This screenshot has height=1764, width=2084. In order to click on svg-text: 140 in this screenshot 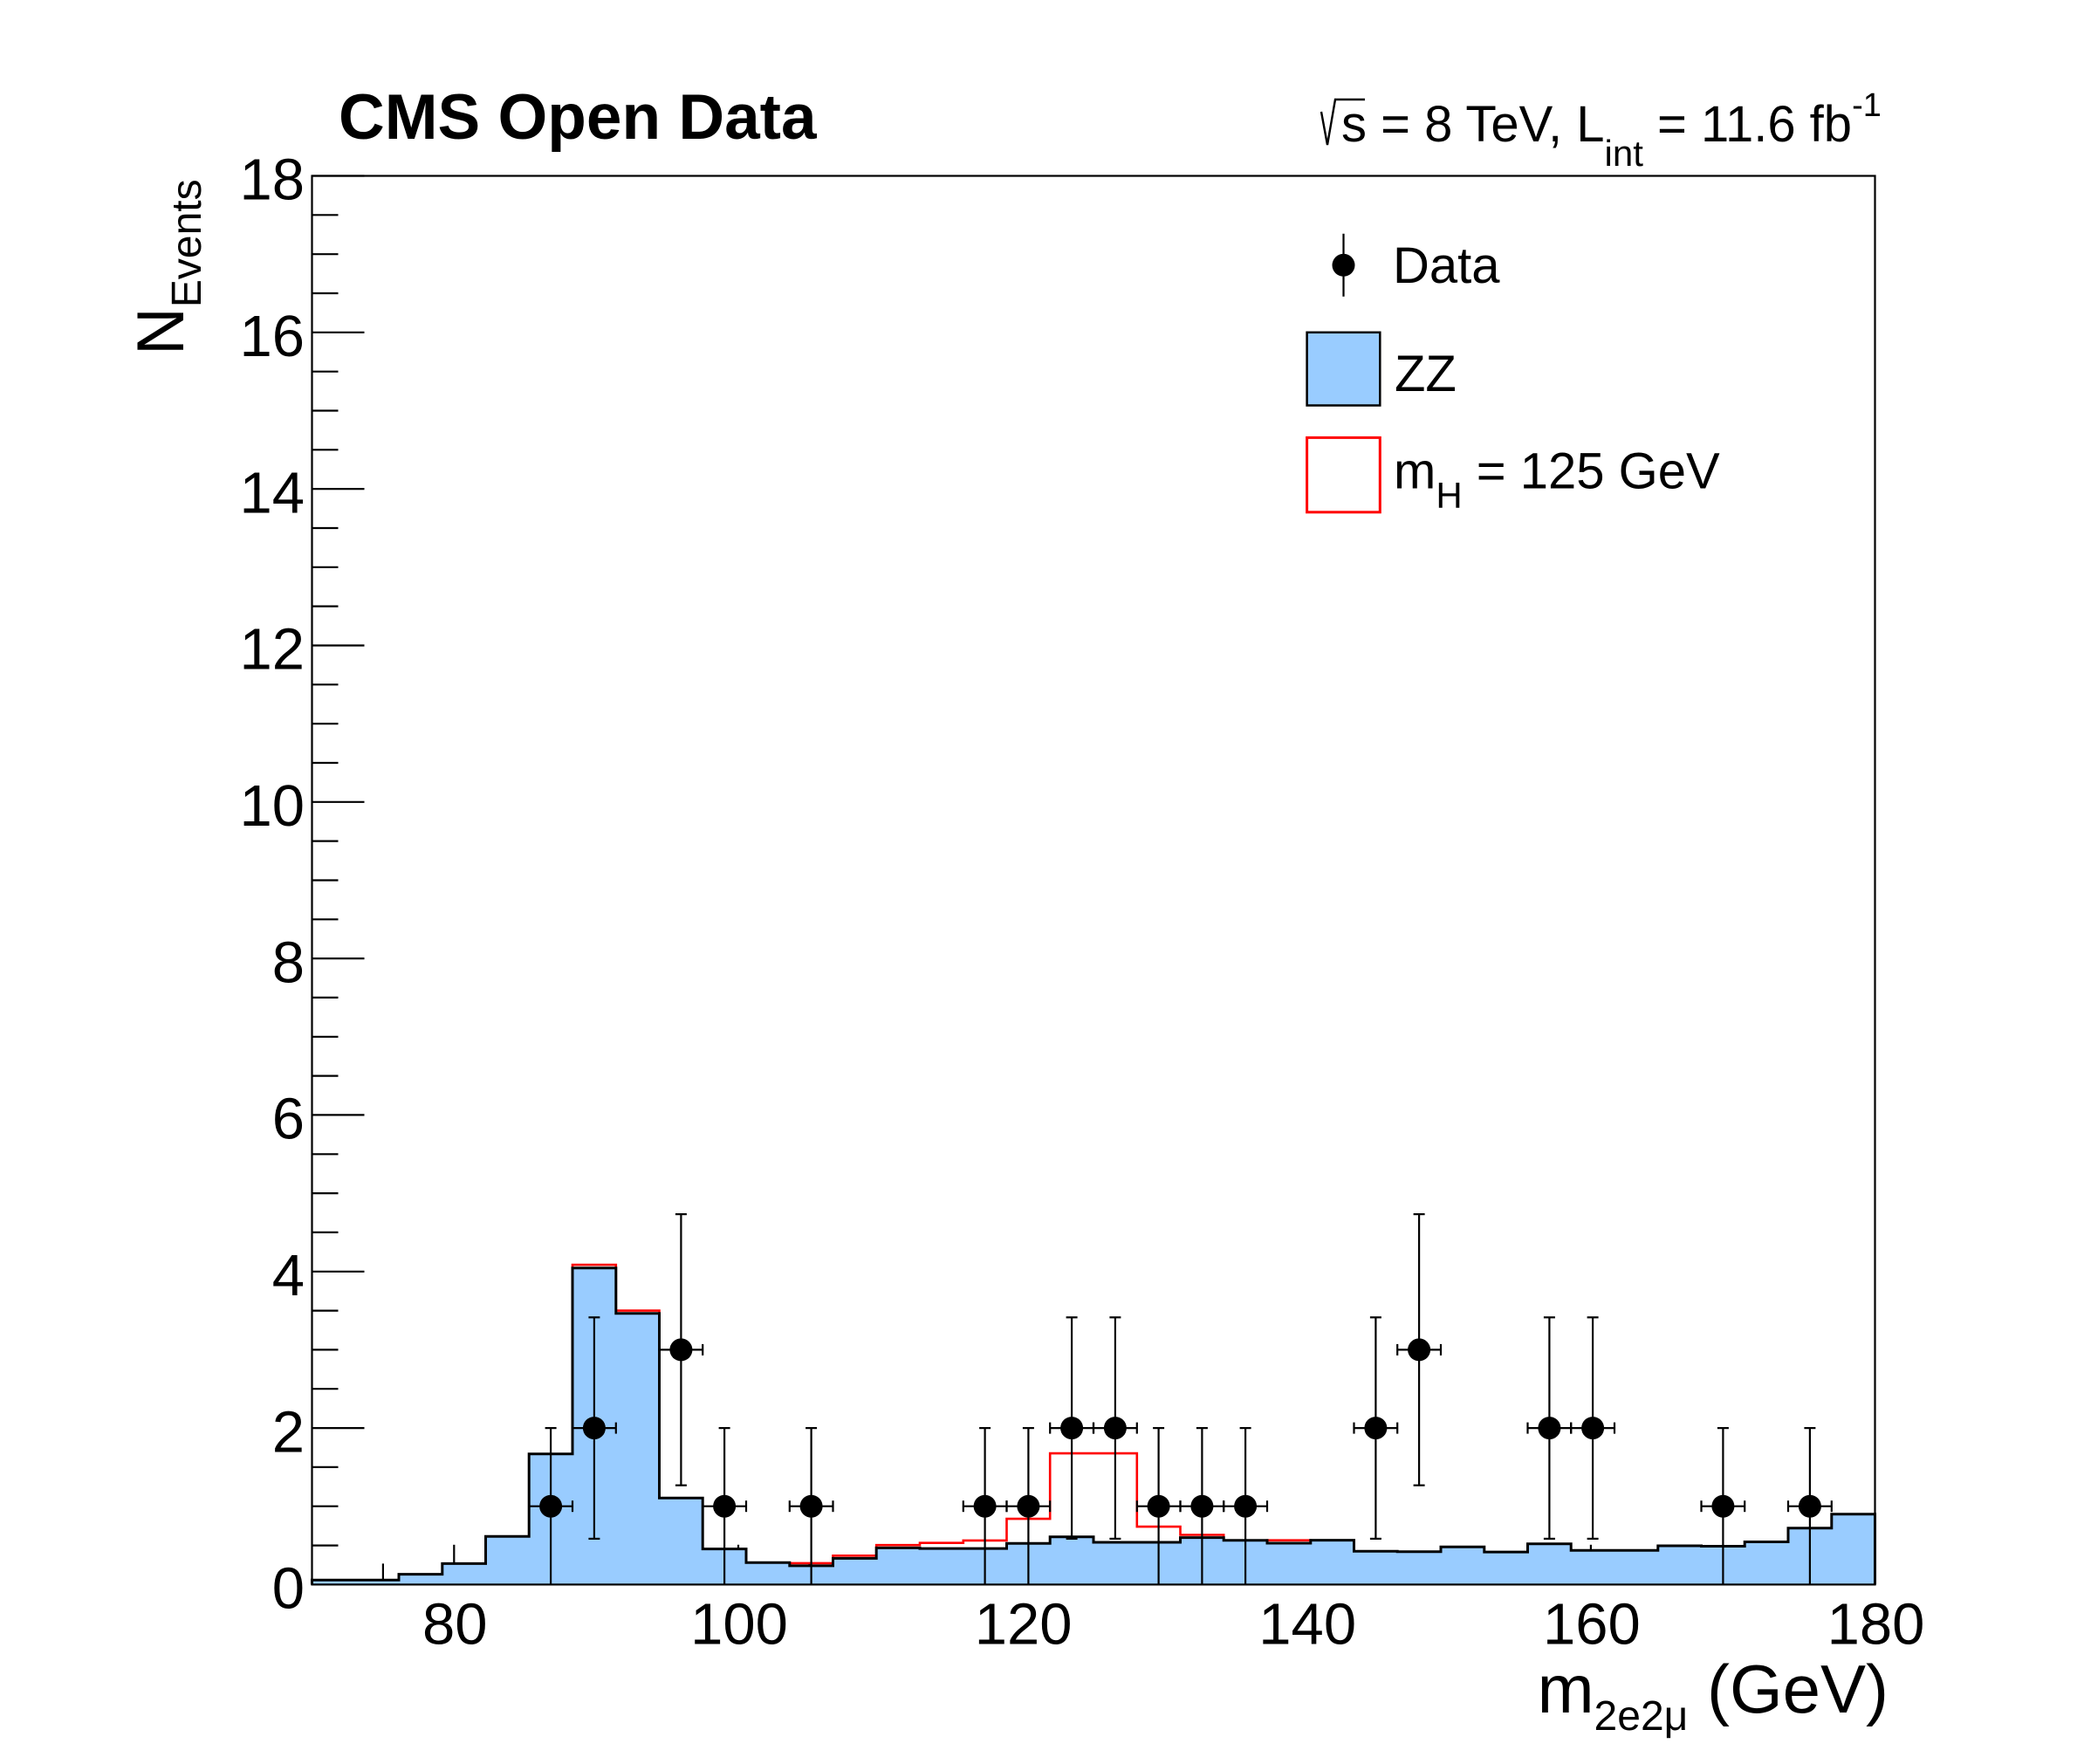, I will do `click(1307, 1625)`.